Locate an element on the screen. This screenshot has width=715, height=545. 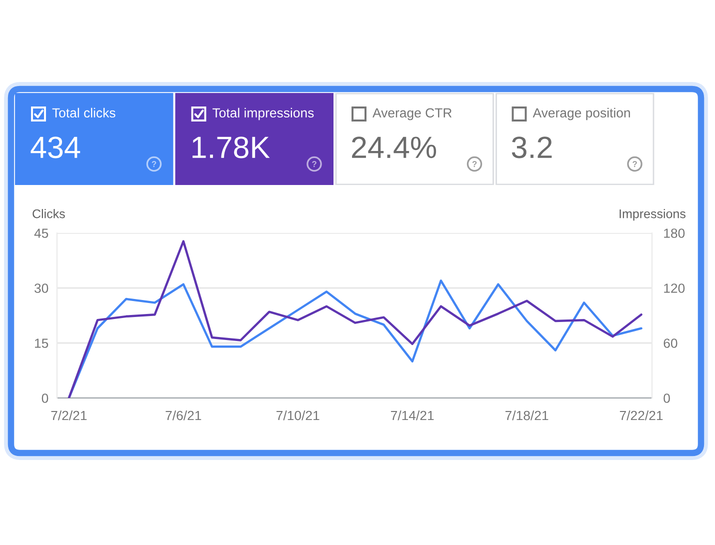
x-tick-label: 7/14/21 is located at coordinates (412, 415).